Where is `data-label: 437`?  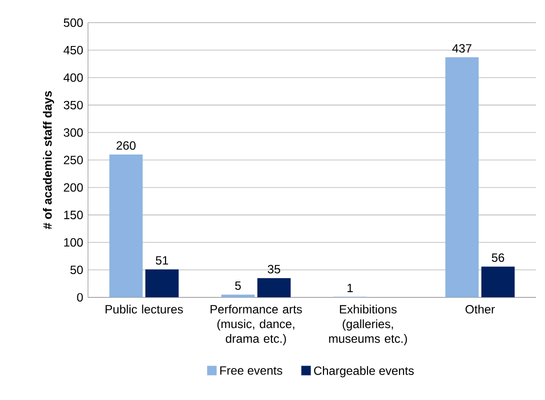 data-label: 437 is located at coordinates (462, 48).